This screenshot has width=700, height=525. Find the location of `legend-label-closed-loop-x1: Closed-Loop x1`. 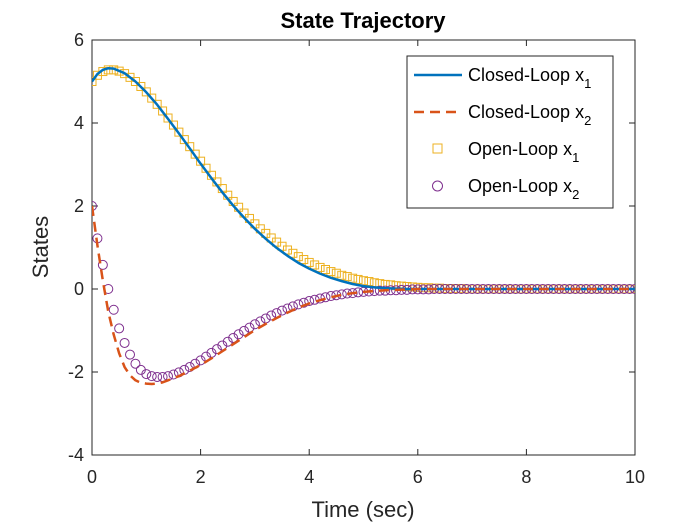

legend-label-closed-loop-x1: Closed-Loop x1 is located at coordinates (529, 78).